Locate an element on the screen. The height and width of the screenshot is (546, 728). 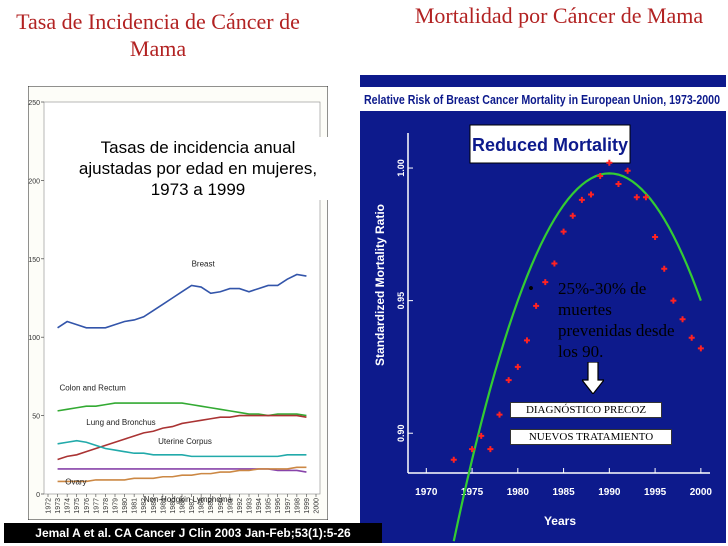
series-label: Non-Hodgkin Lymphoma is located at coordinates (188, 499).